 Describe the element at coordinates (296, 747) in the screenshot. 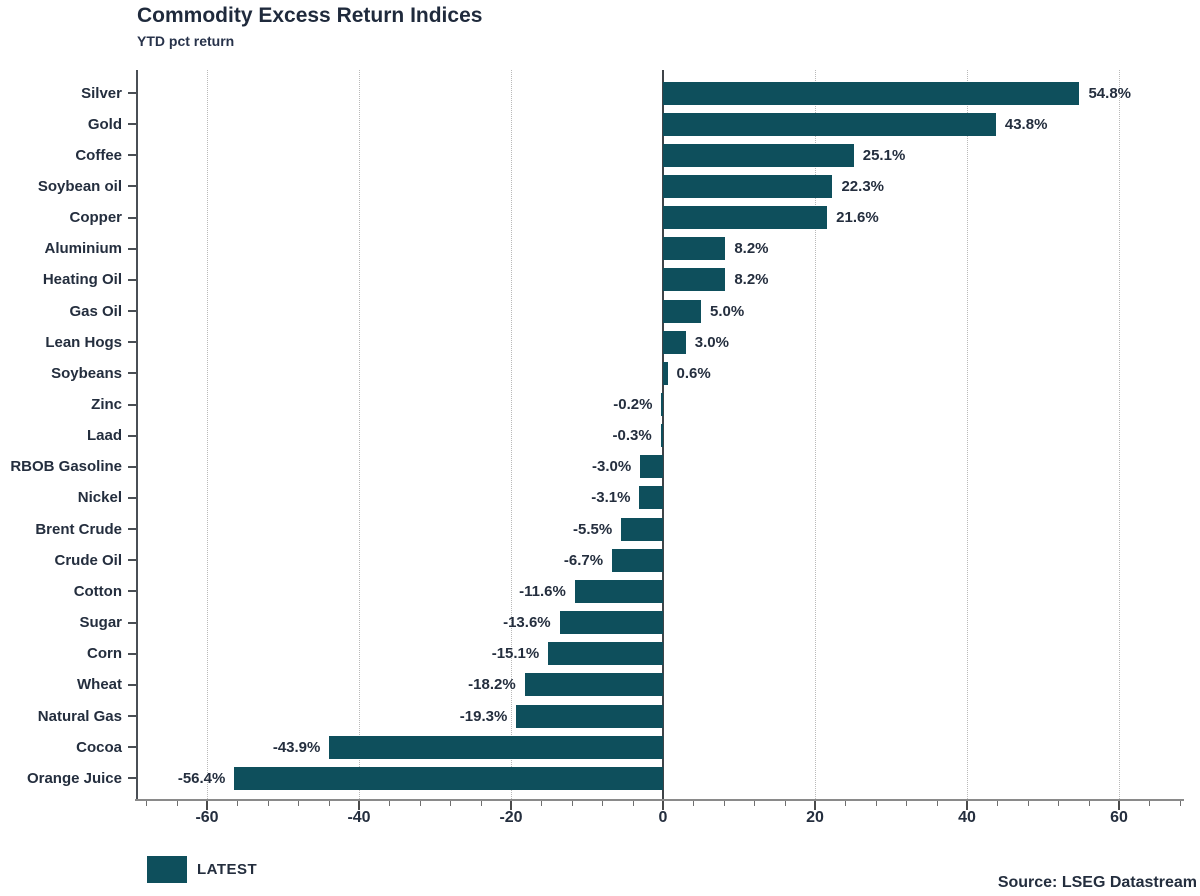

I see `bar-value-label: -43.9%` at that location.